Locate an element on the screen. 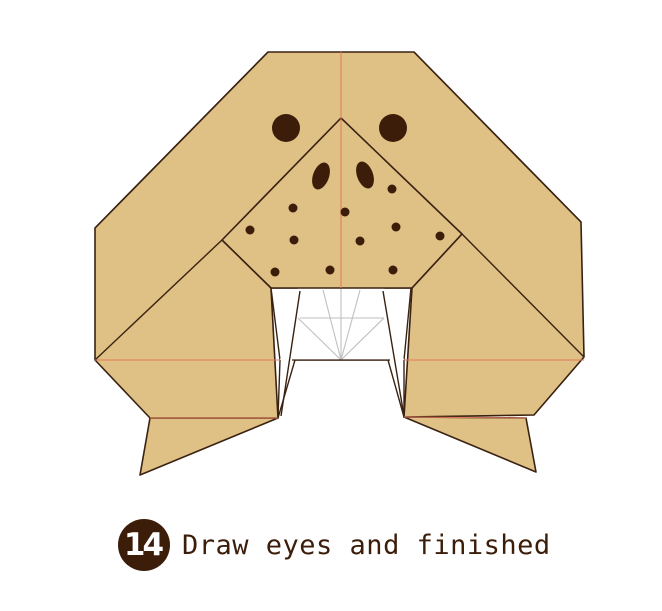  step-caption: Draw eyes and finished is located at coordinates (366, 545).